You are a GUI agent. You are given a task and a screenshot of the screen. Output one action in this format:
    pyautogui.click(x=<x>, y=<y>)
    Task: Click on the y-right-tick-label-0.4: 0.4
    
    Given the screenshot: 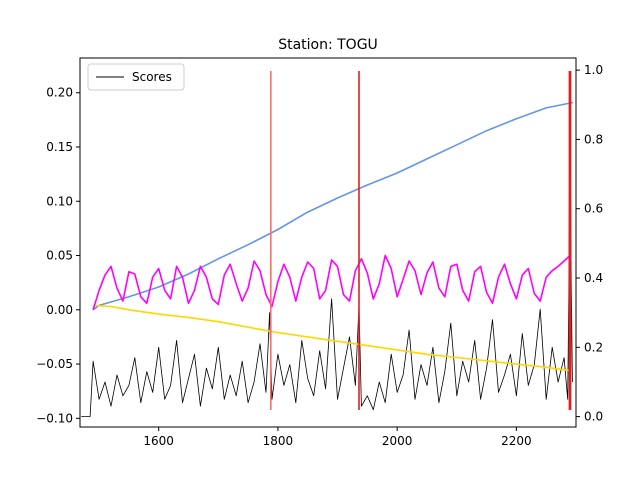 What is the action you would take?
    pyautogui.click(x=593, y=278)
    